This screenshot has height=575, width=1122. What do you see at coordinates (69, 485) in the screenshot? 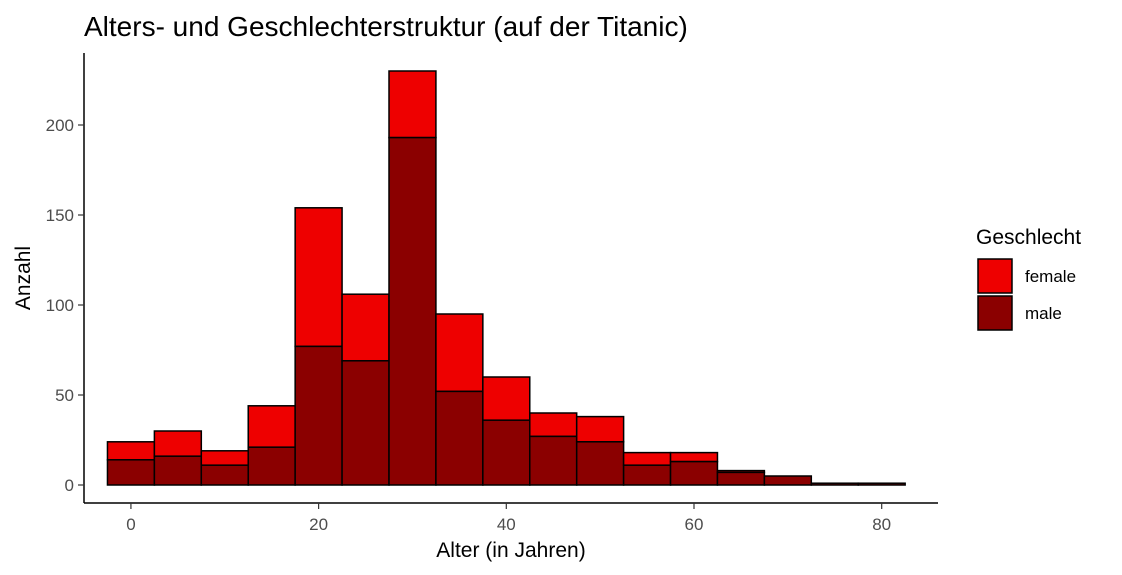
I see `y-tick-label: 0` at bounding box center [69, 485].